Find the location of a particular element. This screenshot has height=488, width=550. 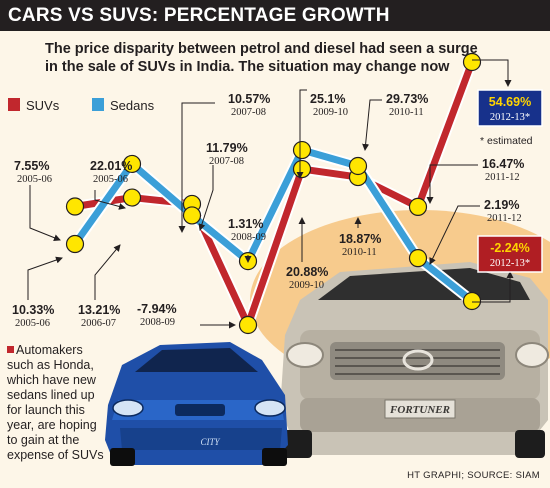

year-label-sedans-4: 2009-10 is located at coordinates (330, 112).